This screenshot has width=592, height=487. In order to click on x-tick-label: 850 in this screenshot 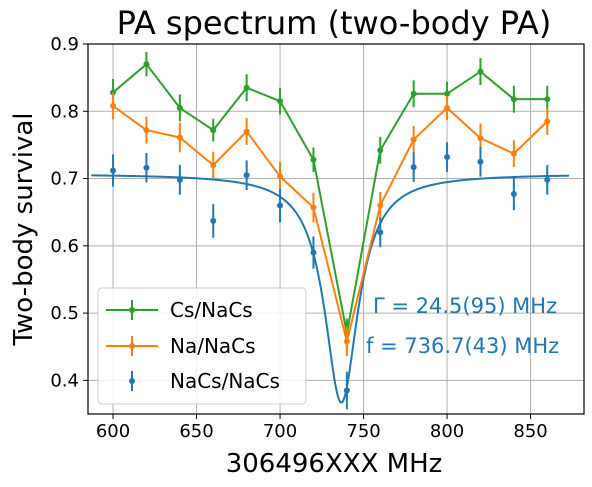, I will do `click(530, 431)`.